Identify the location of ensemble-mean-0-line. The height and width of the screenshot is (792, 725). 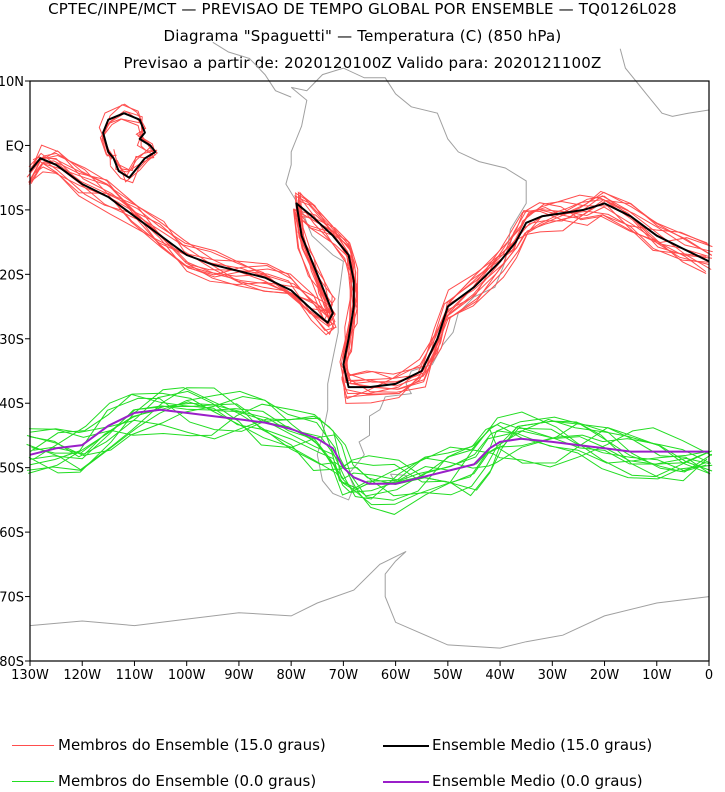
(369, 446).